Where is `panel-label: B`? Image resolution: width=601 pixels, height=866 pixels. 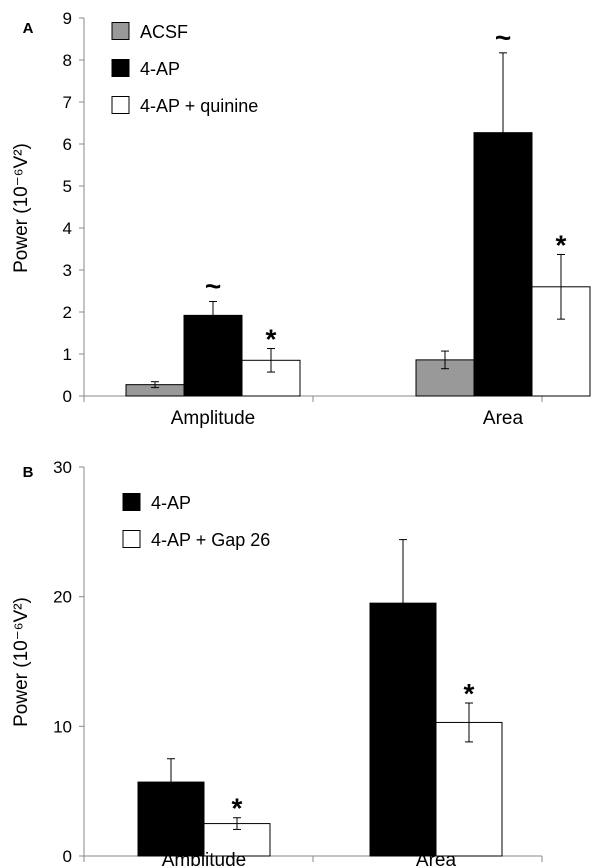 panel-label: B is located at coordinates (28, 472).